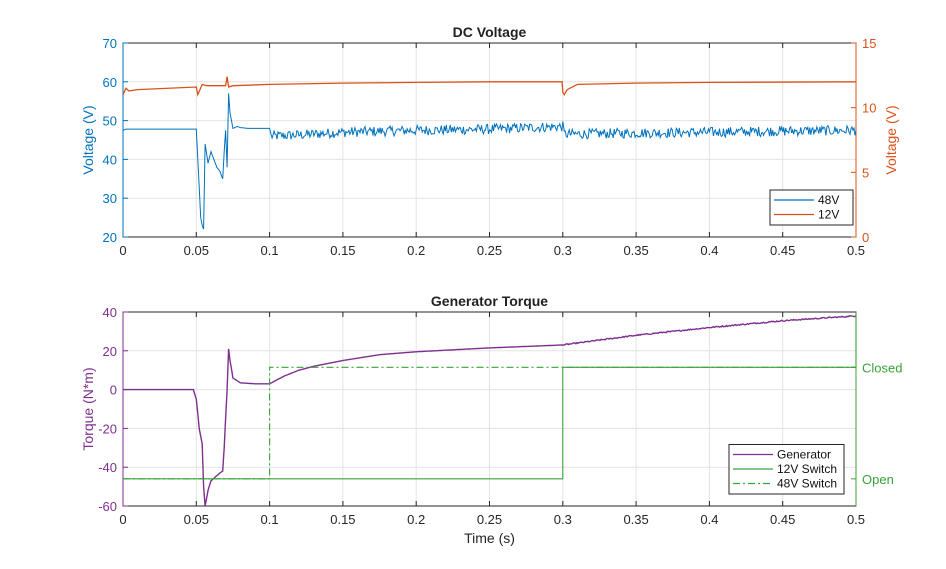 The image size is (946, 569). What do you see at coordinates (489, 86) in the screenshot?
I see `series-line-12v` at bounding box center [489, 86].